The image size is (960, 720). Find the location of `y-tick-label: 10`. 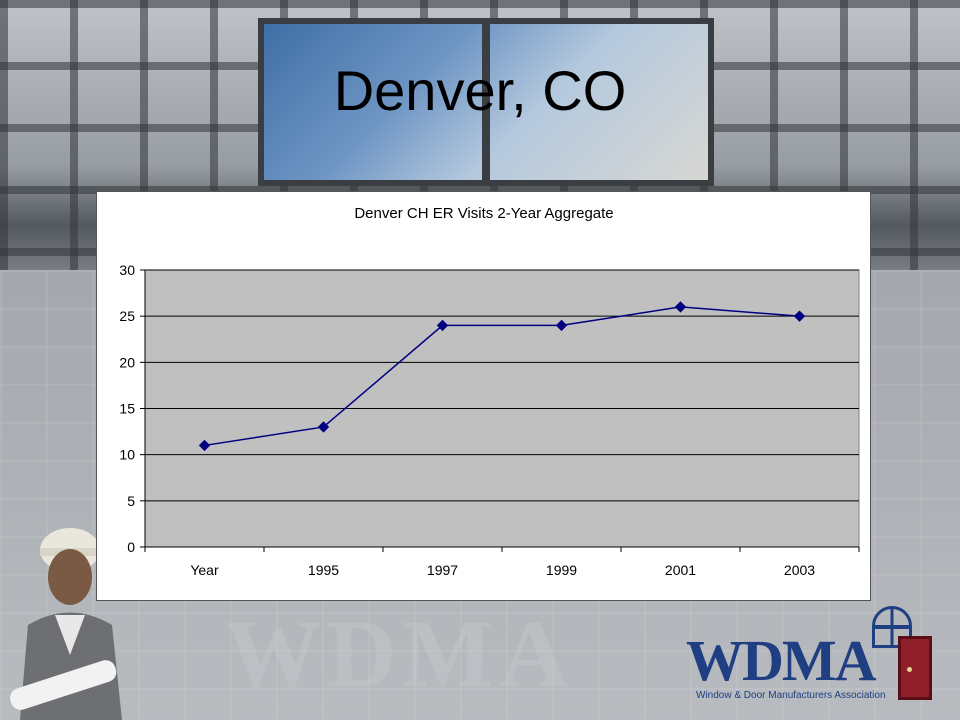

y-tick-label: 10 is located at coordinates (127, 455).